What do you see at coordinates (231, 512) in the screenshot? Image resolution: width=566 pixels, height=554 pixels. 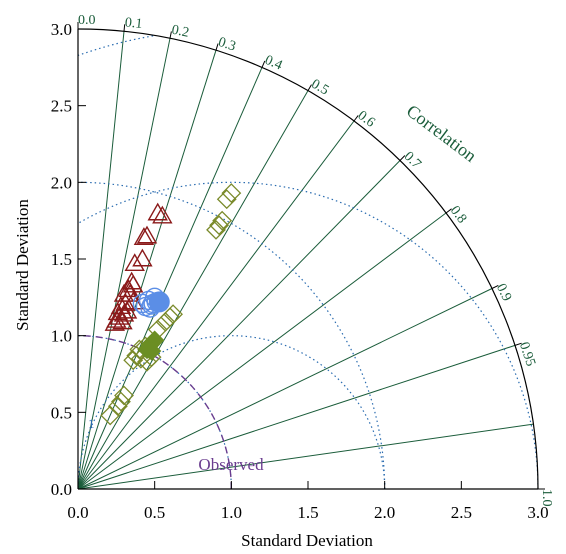 I see `x-tick-label: 1.0` at bounding box center [231, 512].